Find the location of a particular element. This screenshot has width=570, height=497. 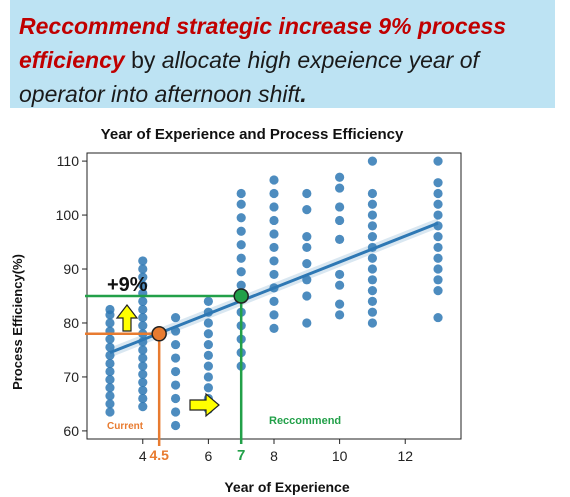

x-axis-label: Year of Experience is located at coordinates (287, 487).